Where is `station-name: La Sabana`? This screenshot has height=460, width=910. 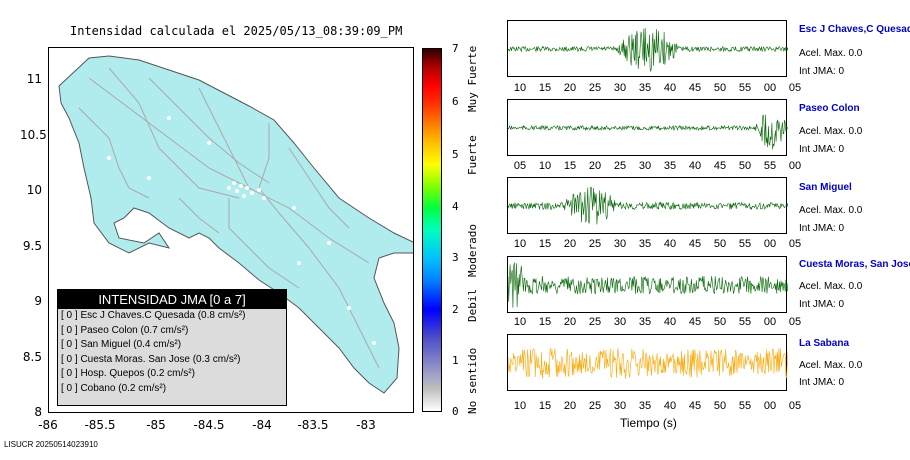
station-name: La Sabana is located at coordinates (824, 343).